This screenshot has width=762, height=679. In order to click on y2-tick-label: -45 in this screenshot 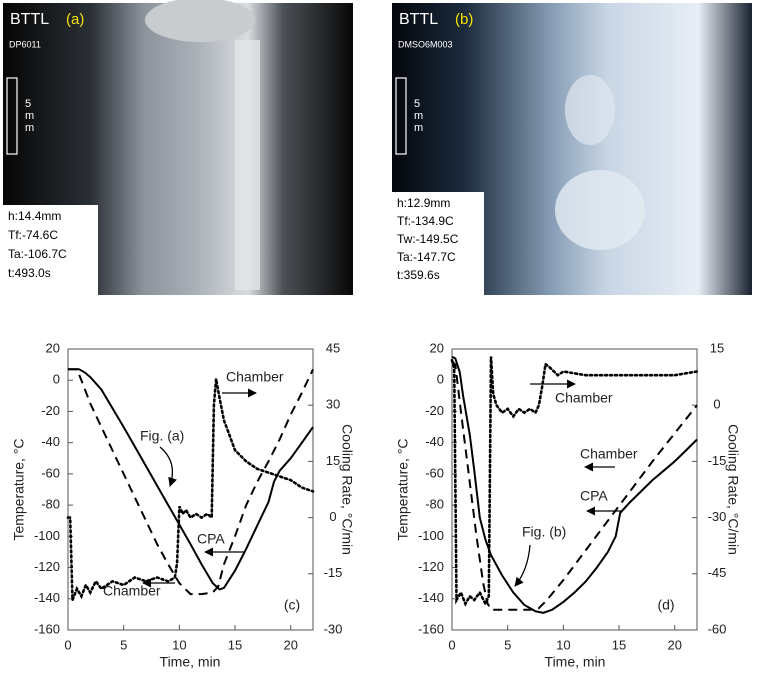, I will do `click(717, 572)`.